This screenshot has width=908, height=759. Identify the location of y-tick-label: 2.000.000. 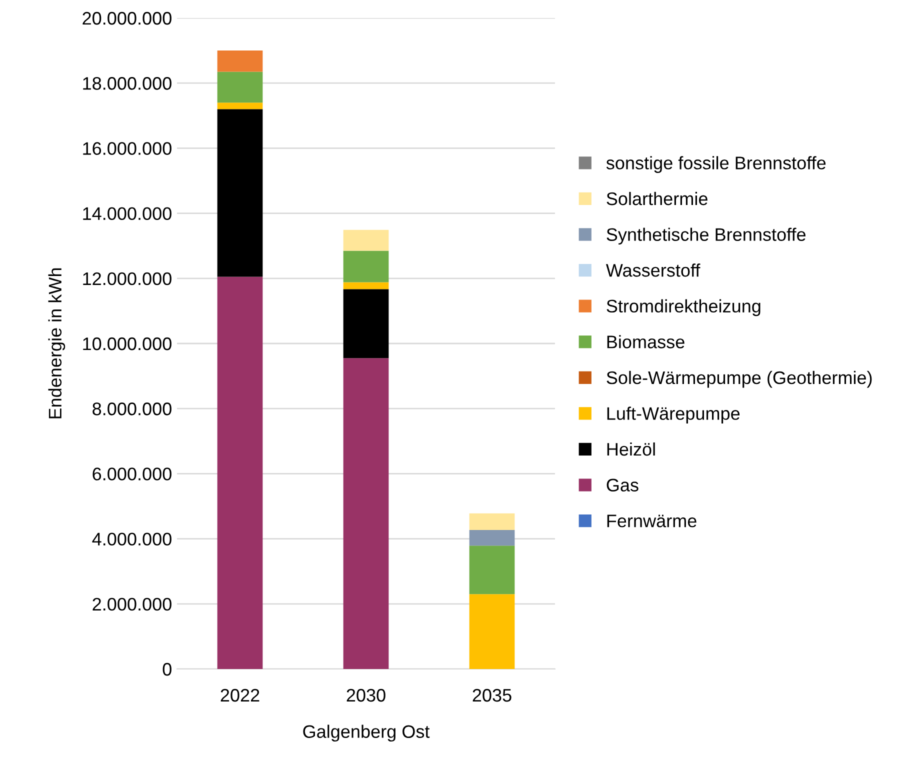
(132, 604).